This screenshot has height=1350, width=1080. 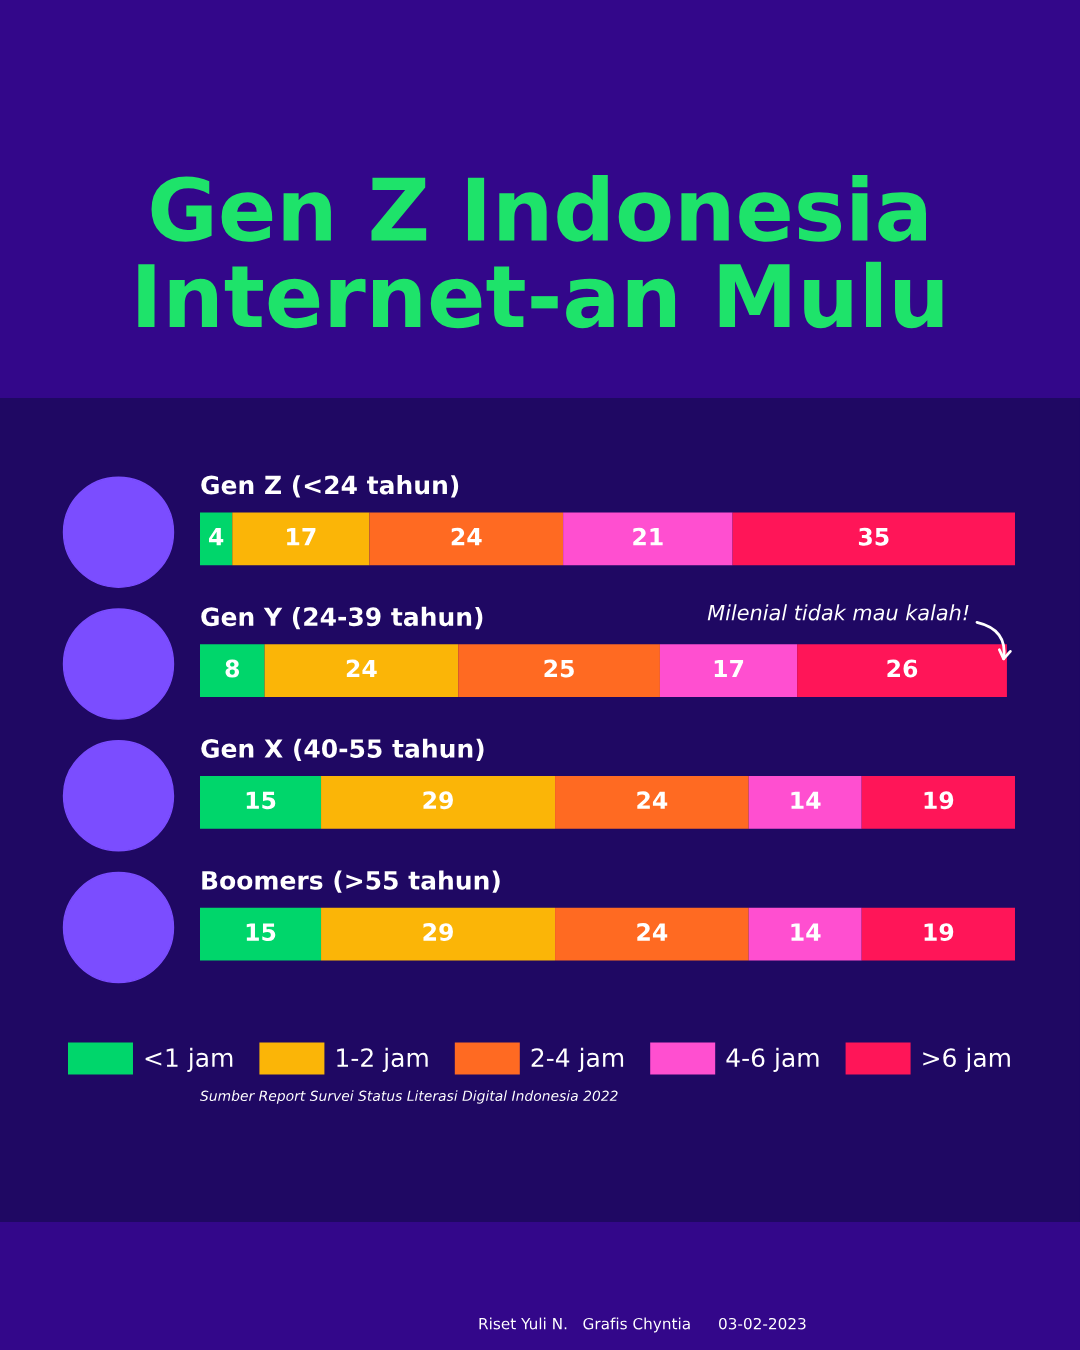 What do you see at coordinates (351, 881) in the screenshot?
I see `y-tick-label: Boomers (>55 tahun)` at bounding box center [351, 881].